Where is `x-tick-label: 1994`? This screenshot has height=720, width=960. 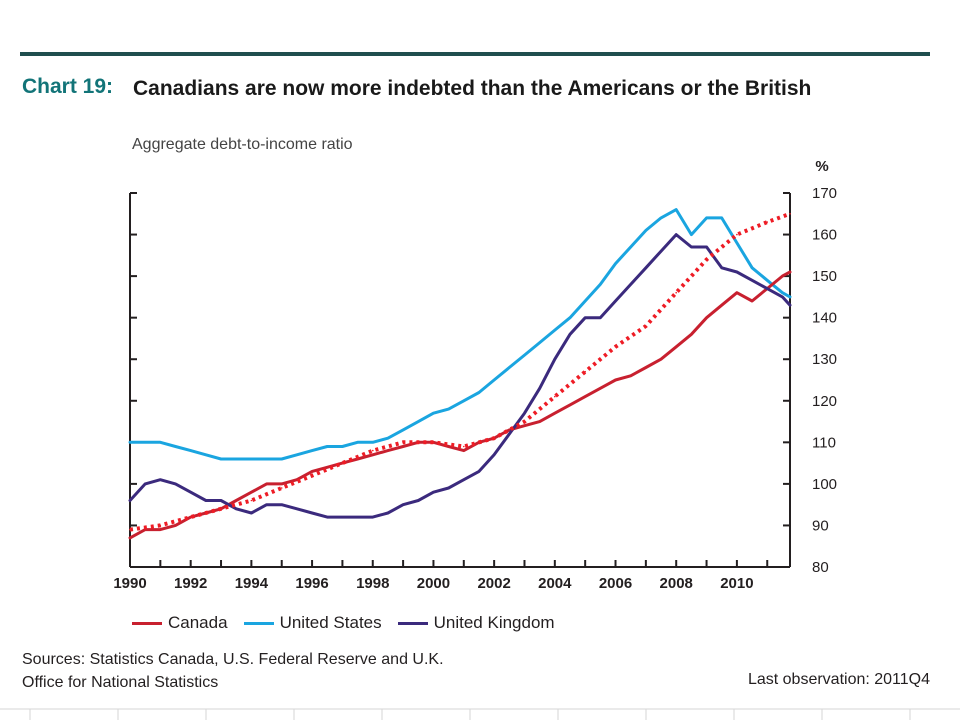
x-tick-label: 1994 is located at coordinates (252, 583).